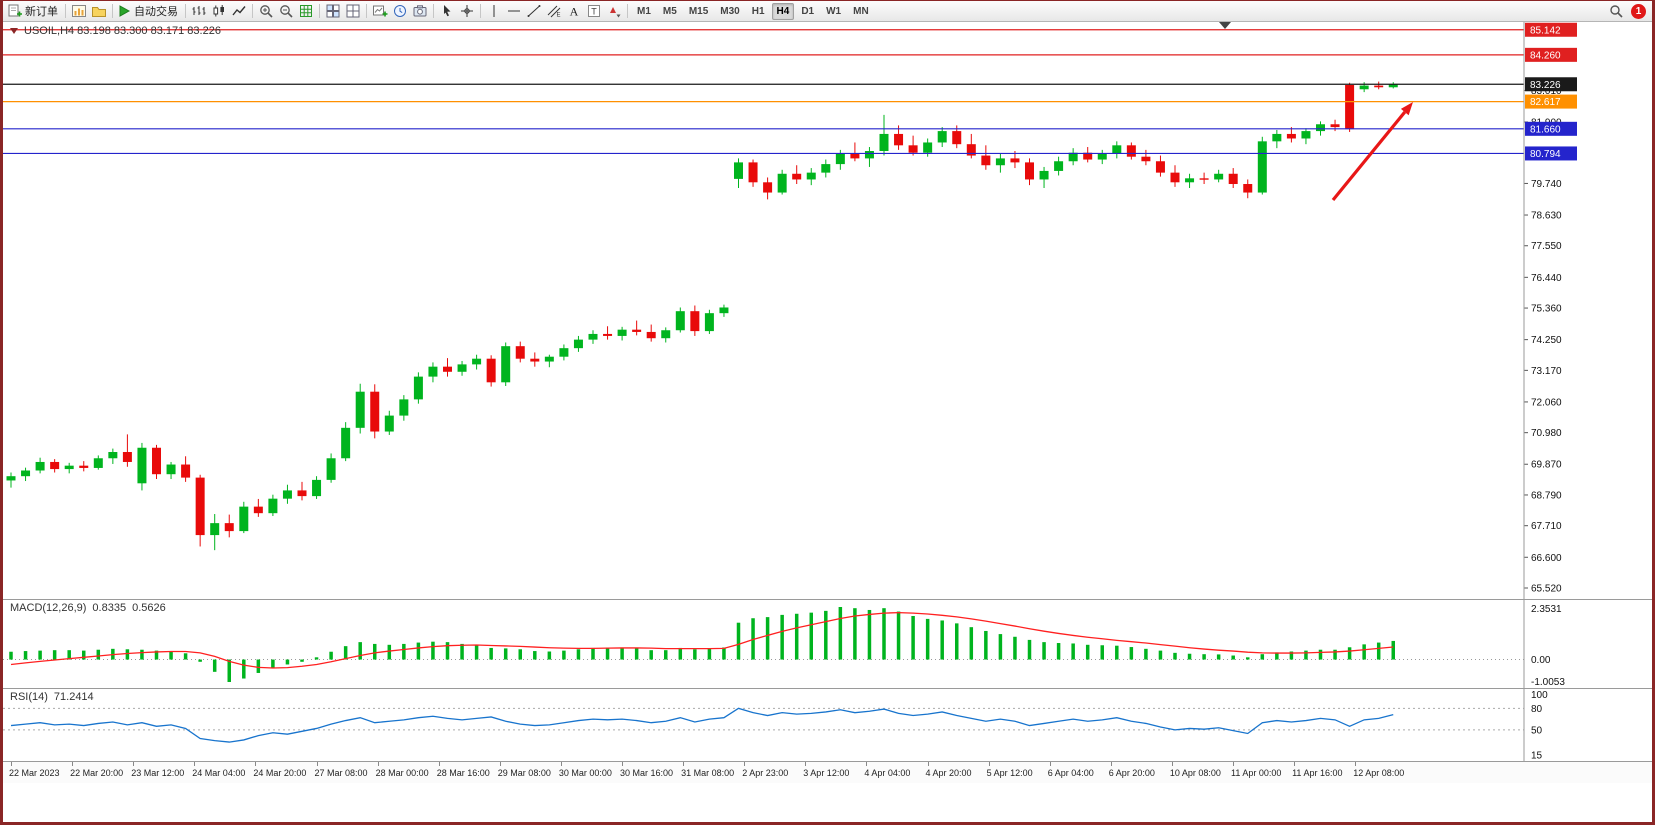  What do you see at coordinates (1627, 11) in the screenshot?
I see `toolbar-right-group: 1` at bounding box center [1627, 11].